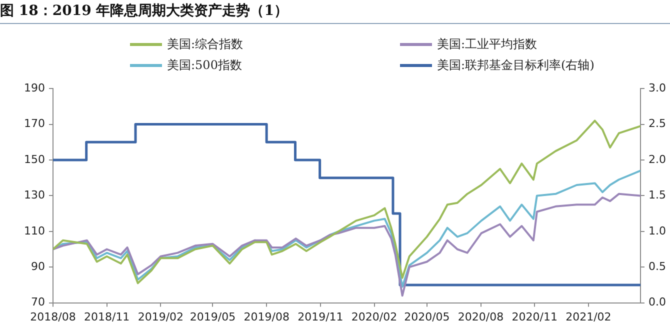 Image resolution: width=670 pixels, height=335 pixels. I want to click on legend-label: 美国:工业平均指数, so click(487, 44).